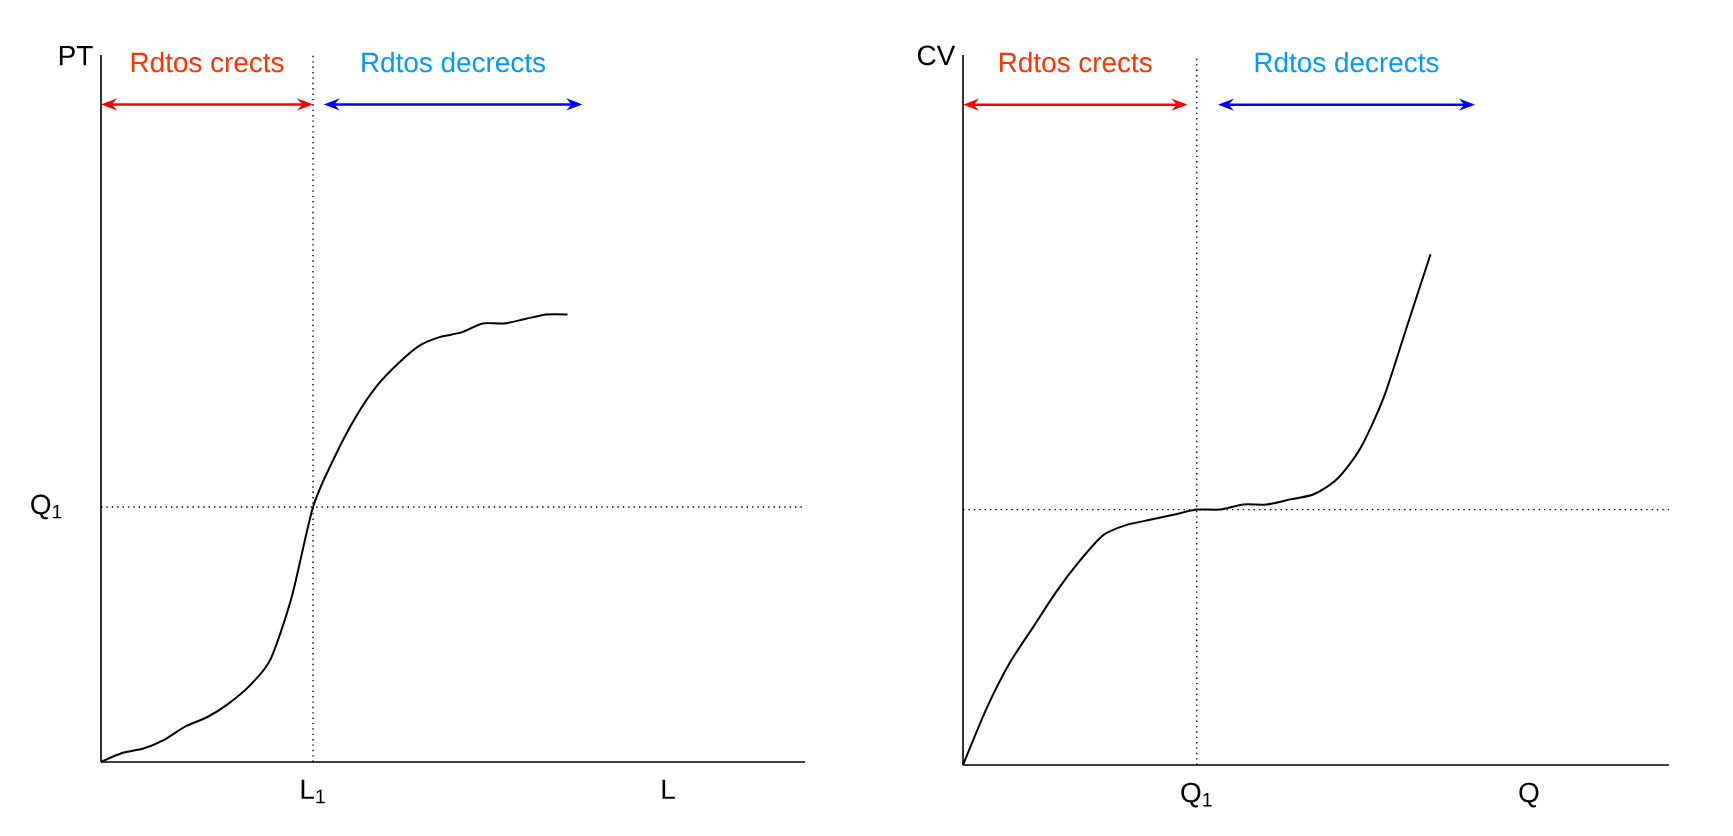 This screenshot has height=836, width=1733. I want to click on ref-line-label: Q$_{1}$, so click(46, 507).